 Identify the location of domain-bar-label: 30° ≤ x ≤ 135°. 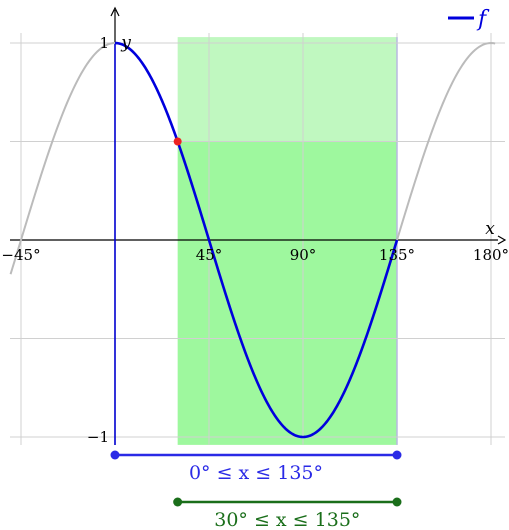
(287, 519).